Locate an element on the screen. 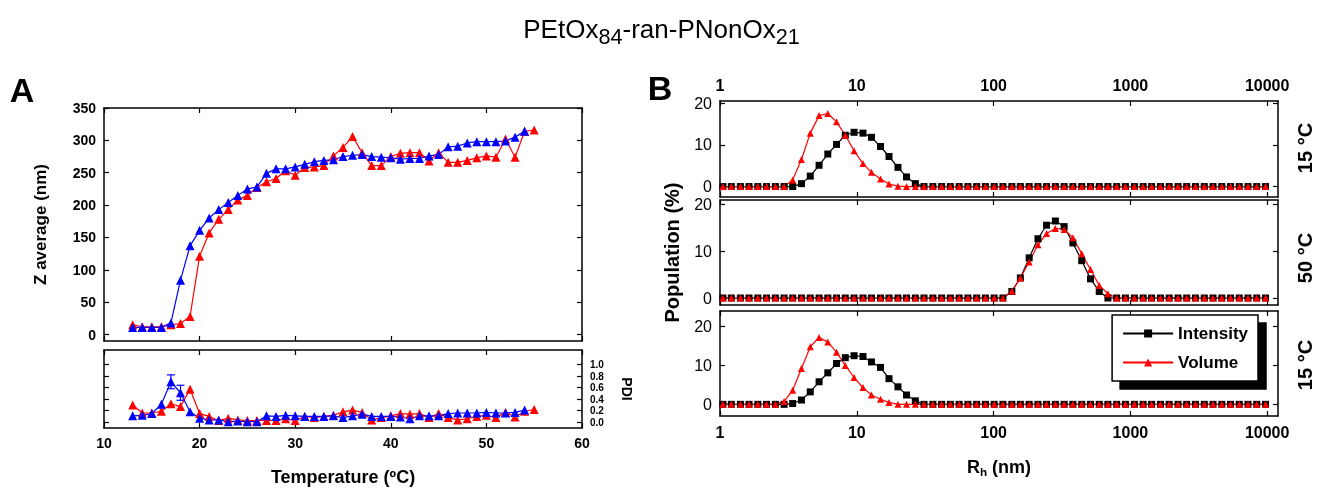  y2-tick-label: 0.8 is located at coordinates (597, 376).